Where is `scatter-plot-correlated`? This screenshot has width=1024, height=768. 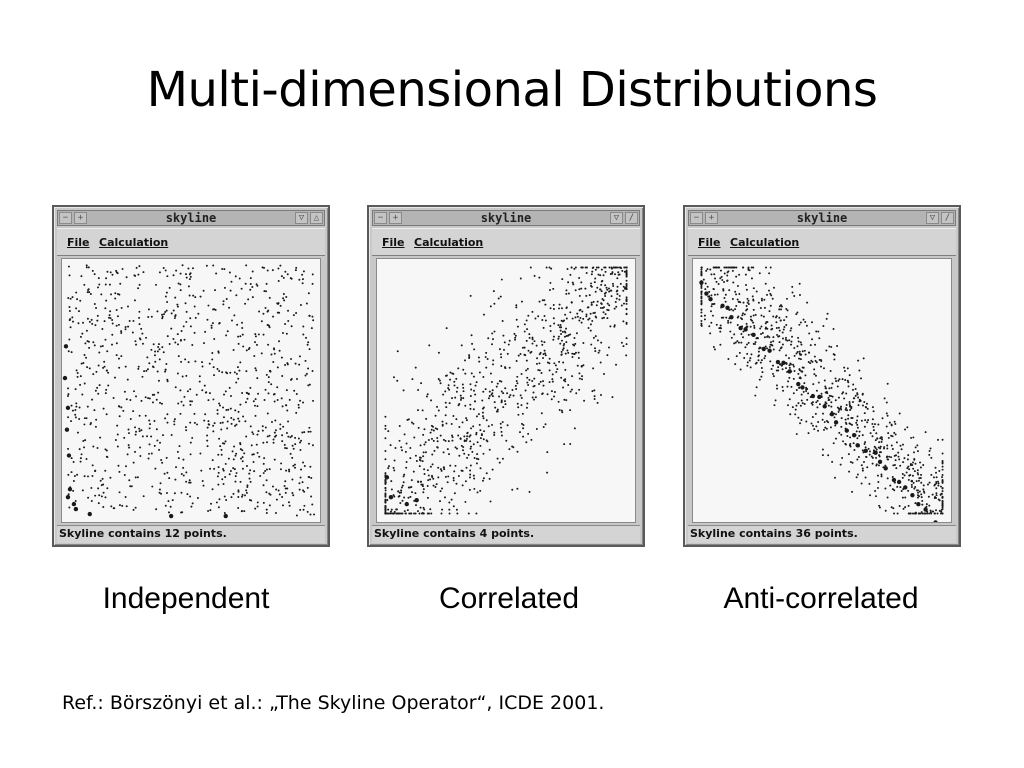
scatter-plot-correlated is located at coordinates (506, 390).